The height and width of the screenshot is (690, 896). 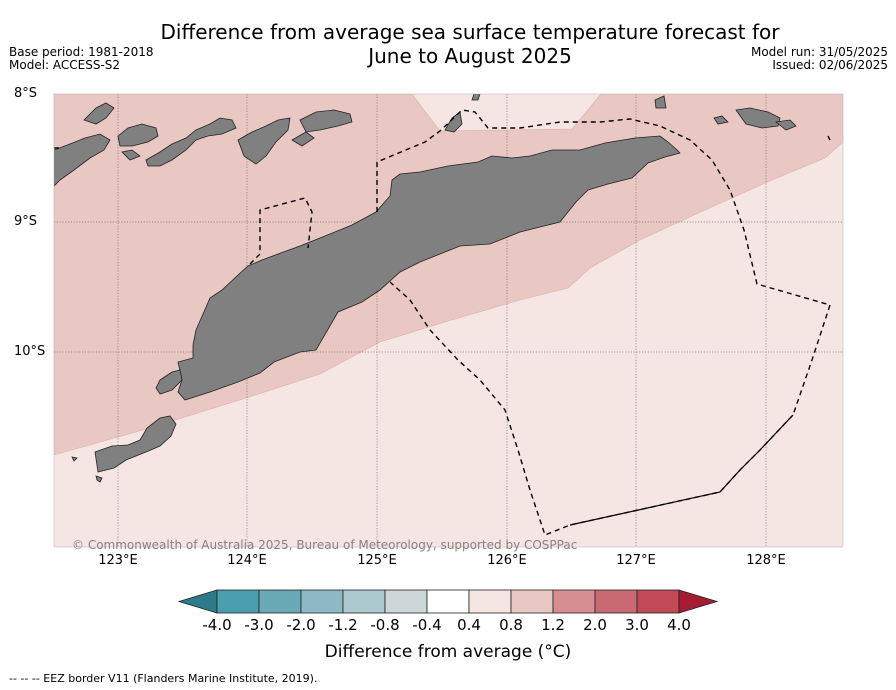 What do you see at coordinates (197, 601) in the screenshot?
I see `colorbar-extend-low` at bounding box center [197, 601].